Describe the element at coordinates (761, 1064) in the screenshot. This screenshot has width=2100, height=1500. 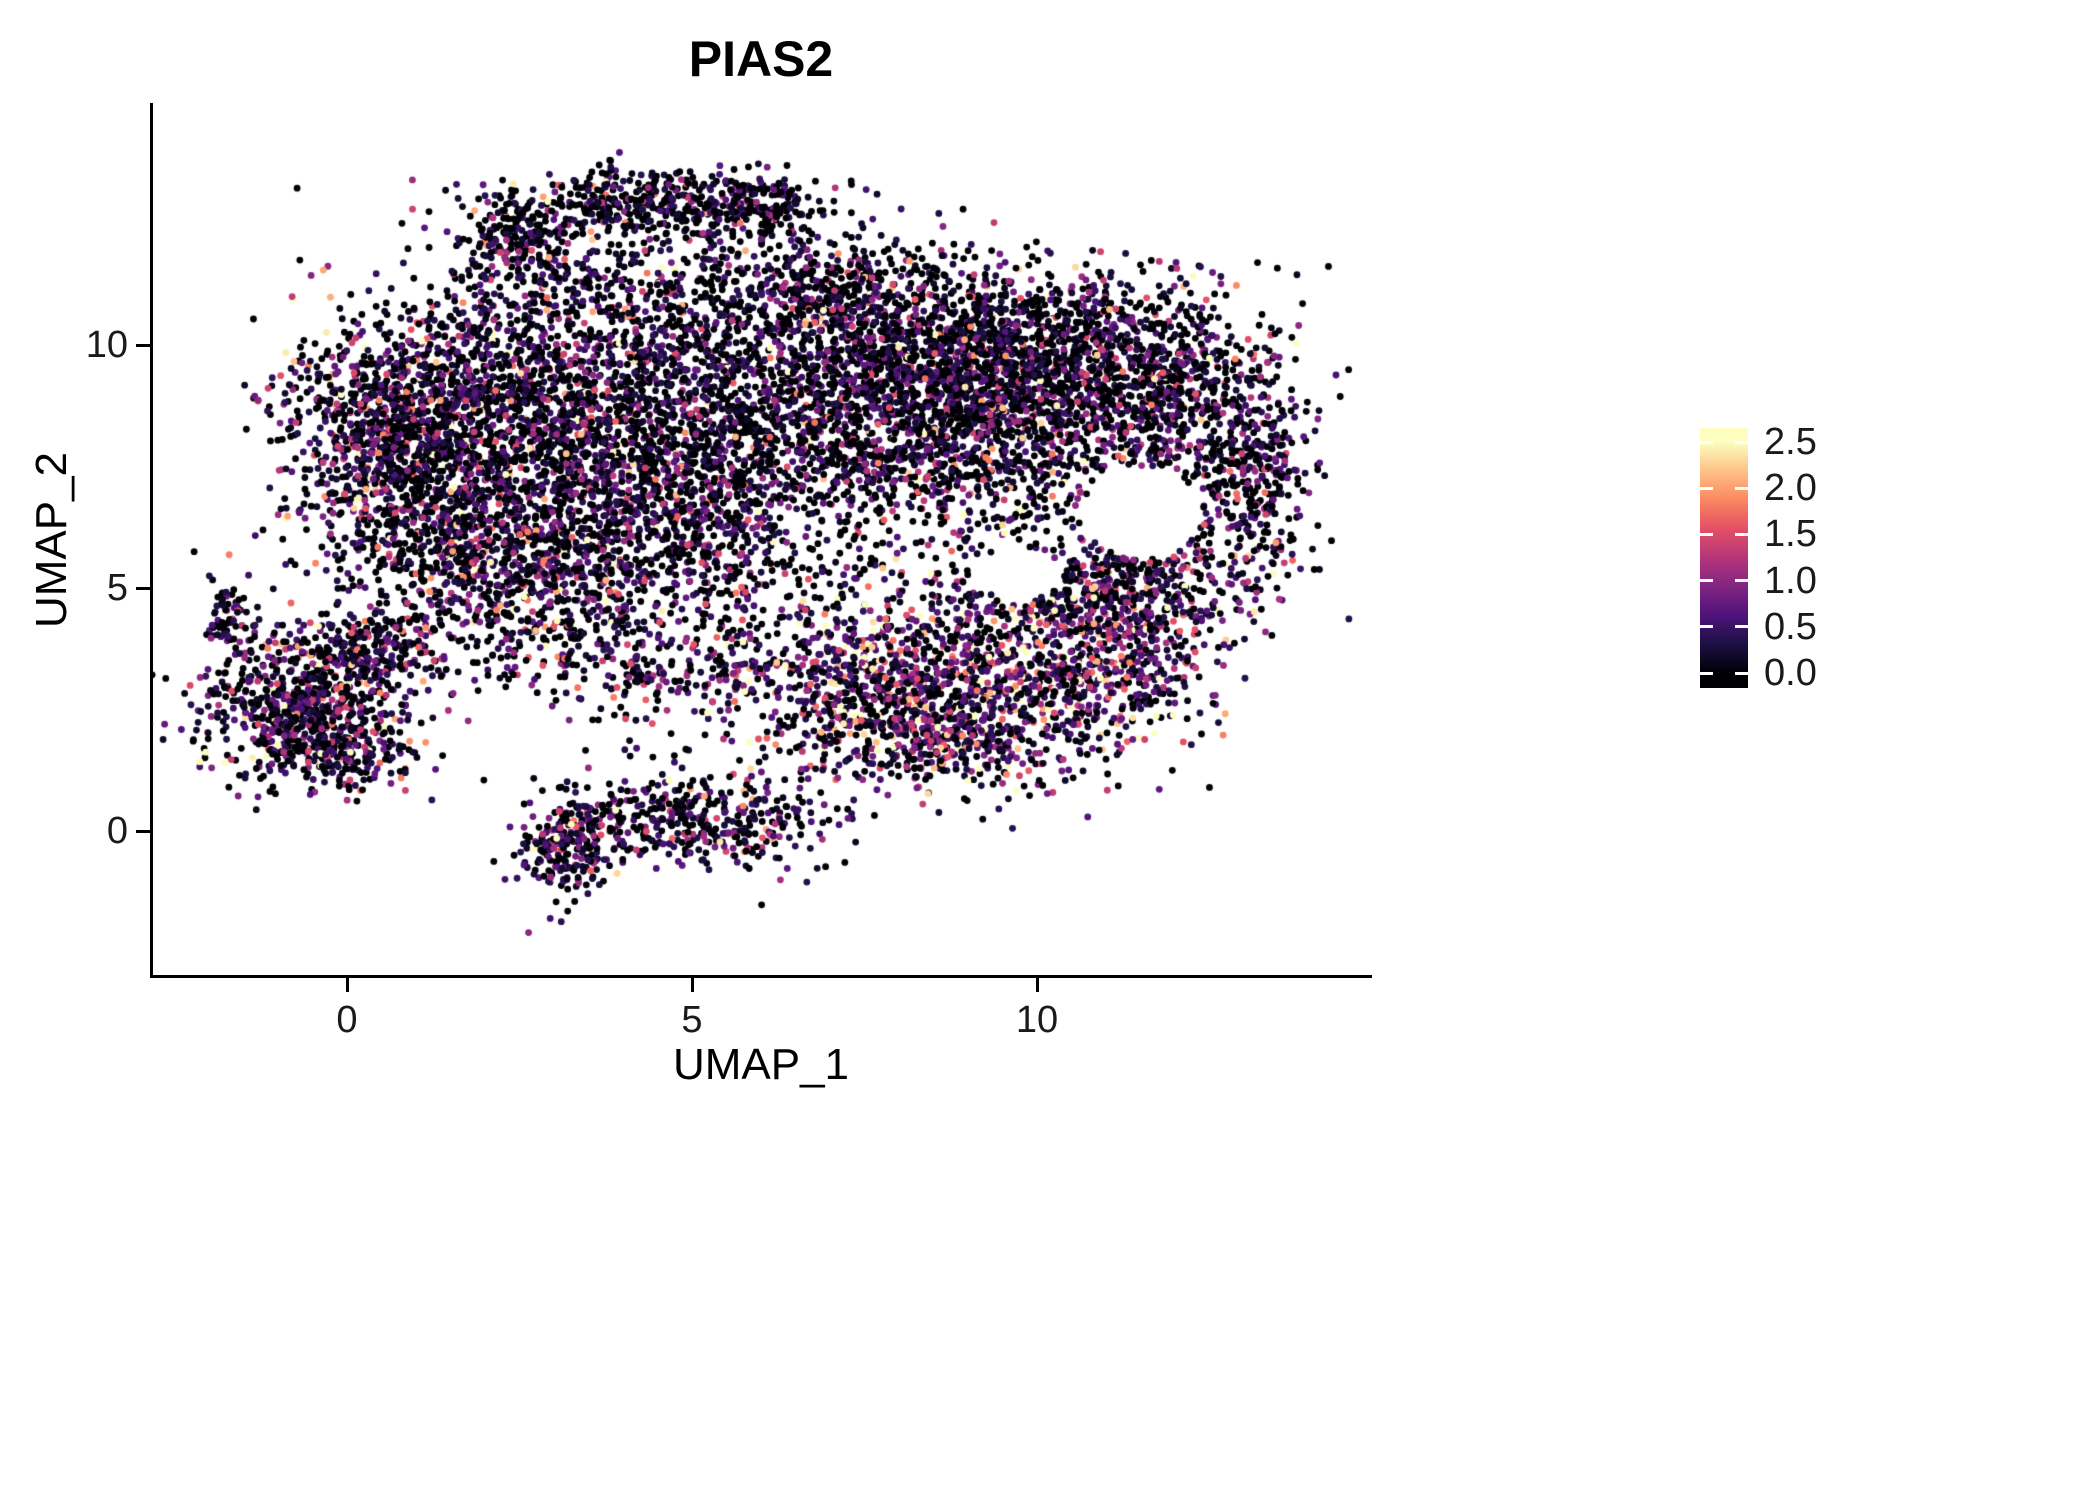
I see `x-axis-label: UMAP_1` at that location.